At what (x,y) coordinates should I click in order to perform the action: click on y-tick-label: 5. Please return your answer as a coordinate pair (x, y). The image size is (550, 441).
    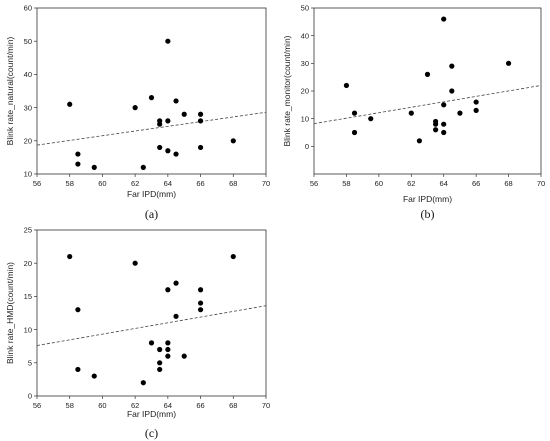
    Looking at the image, I should click on (30, 363).